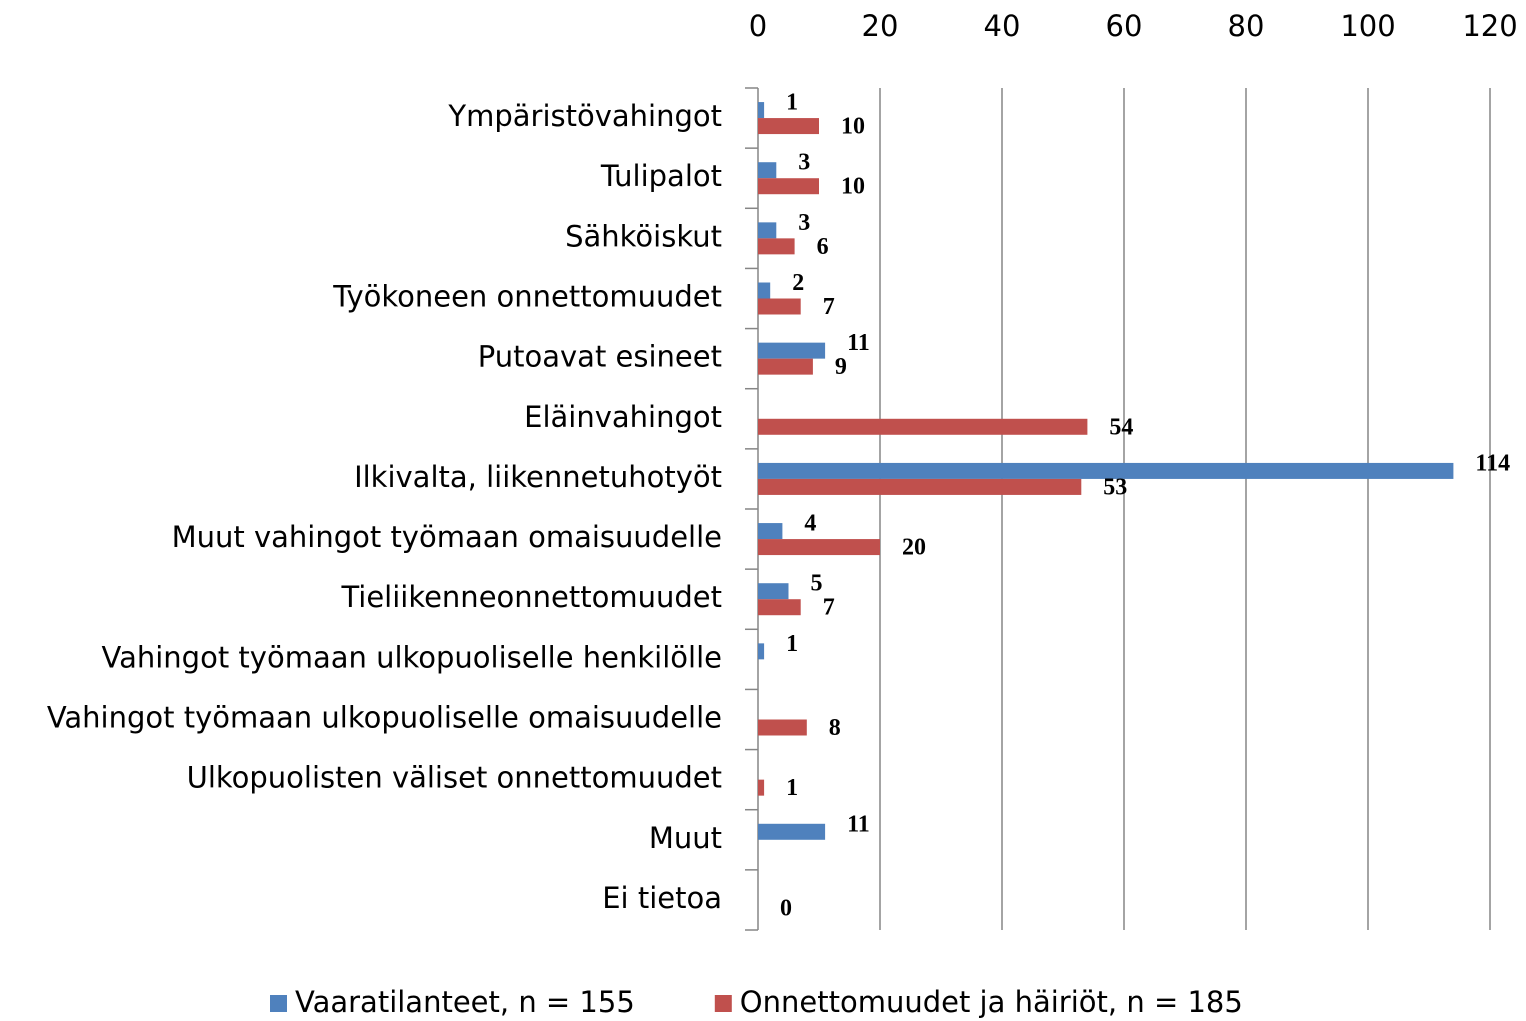  I want to click on y-tick-label: Muut vahingot työmaan omaisuudelle, so click(447, 537).